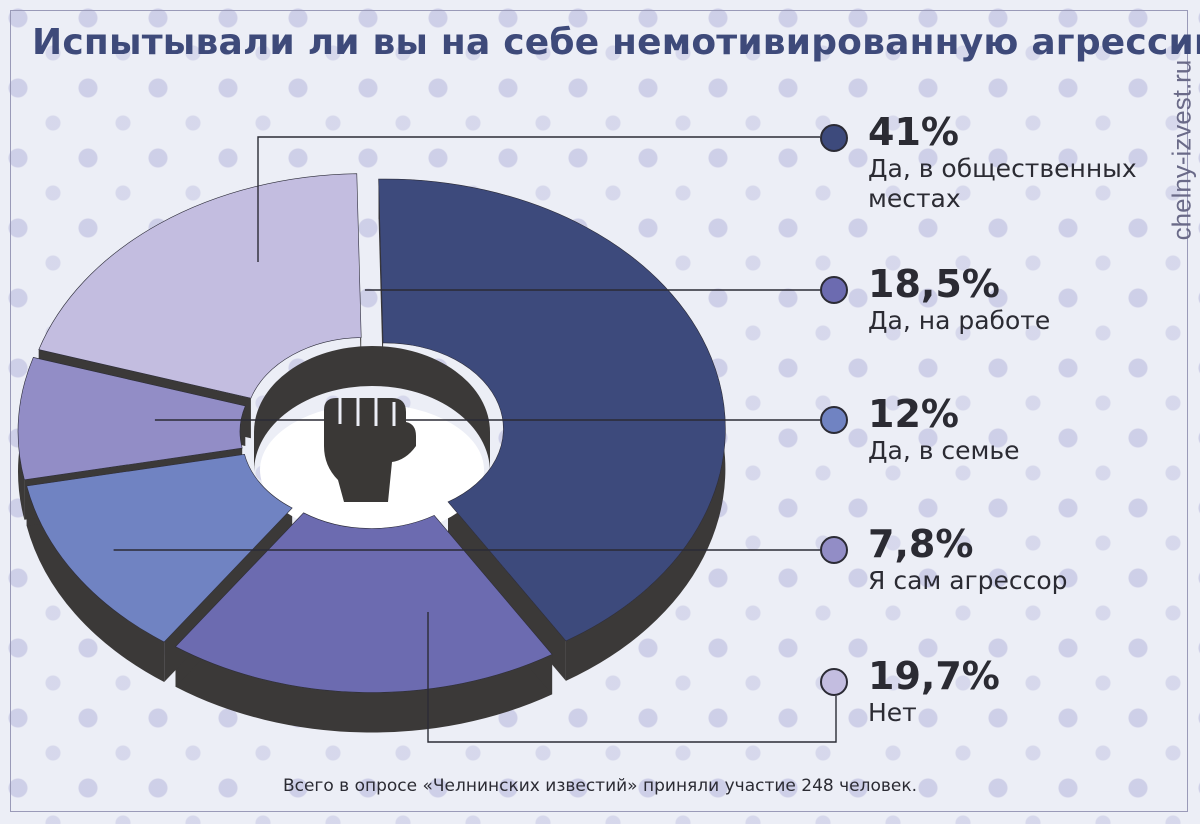 This screenshot has height=824, width=1200. Describe the element at coordinates (968, 580) in the screenshot. I see `legend-label: Я сам агрессор` at that location.